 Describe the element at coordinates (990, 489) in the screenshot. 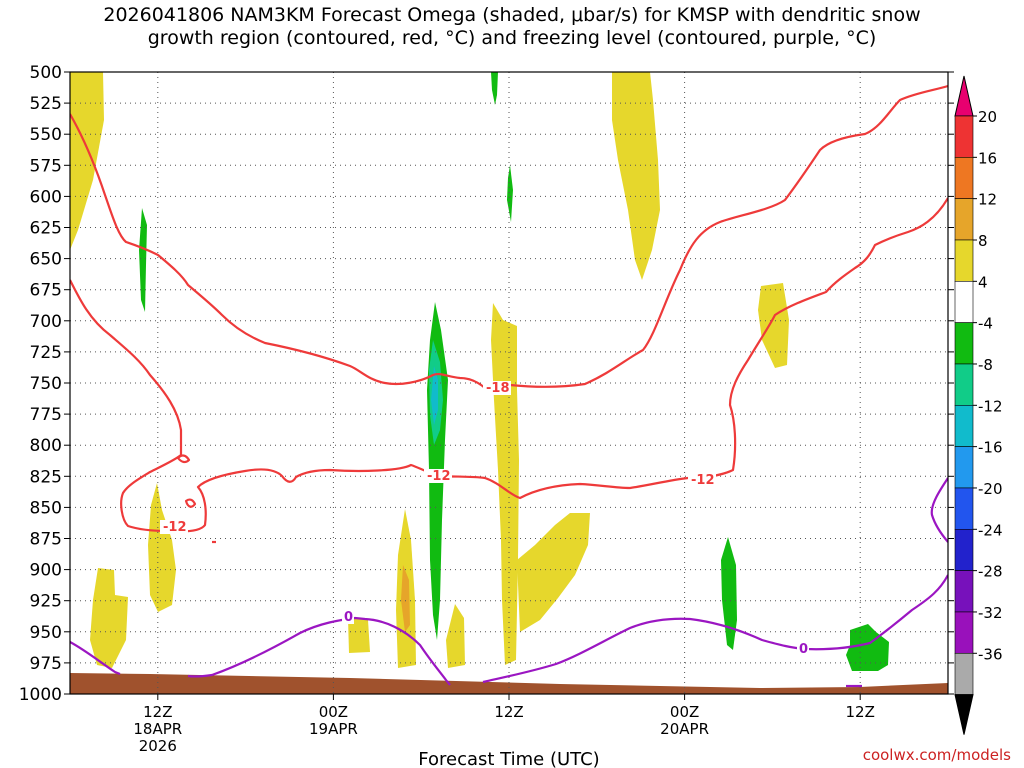

I see `colorbar-label: -20` at that location.